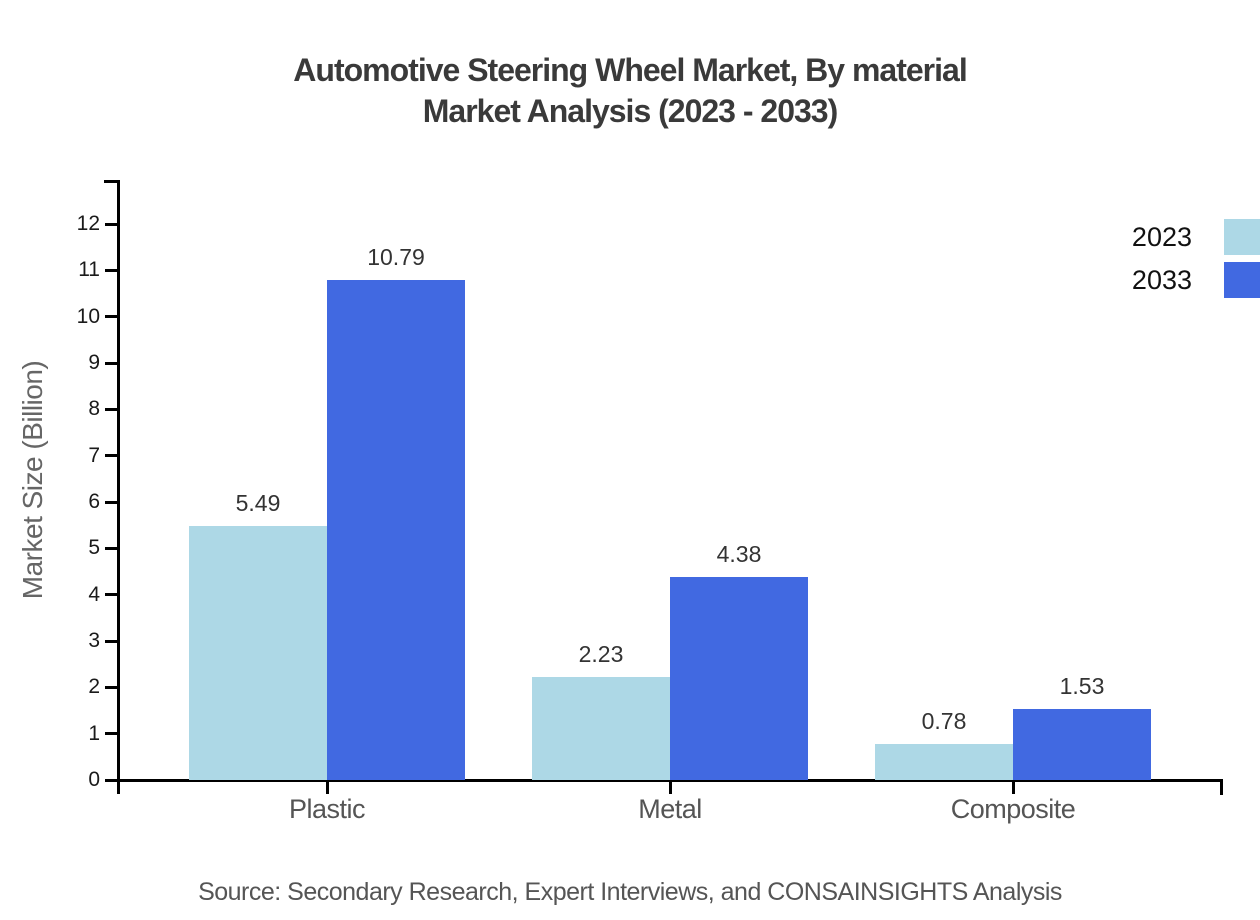 The height and width of the screenshot is (920, 1260). Describe the element at coordinates (1082, 686) in the screenshot. I see `value-label-2033-composite: 1.53` at that location.